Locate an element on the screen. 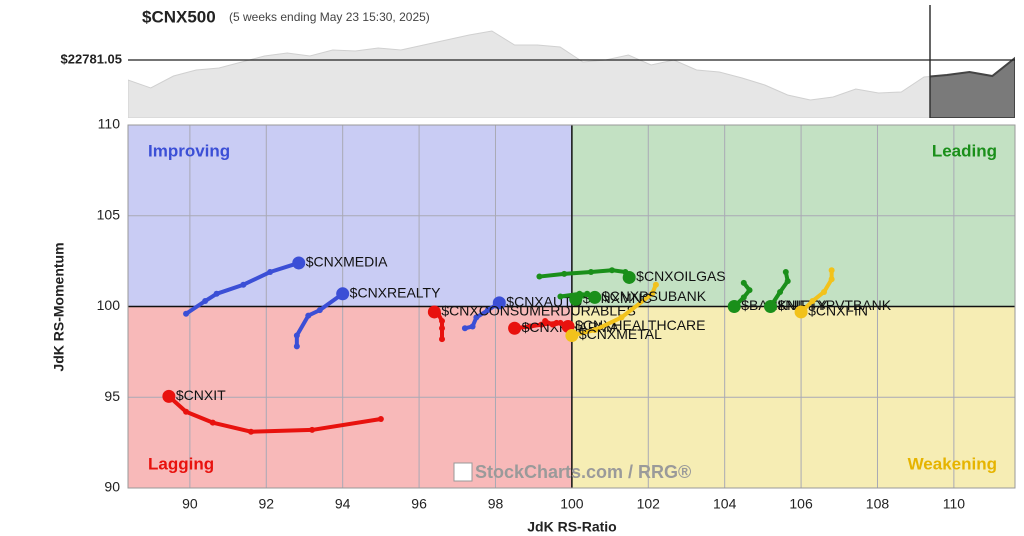 This screenshot has width=1024, height=536. quadrant-label: Leading is located at coordinates (964, 150).